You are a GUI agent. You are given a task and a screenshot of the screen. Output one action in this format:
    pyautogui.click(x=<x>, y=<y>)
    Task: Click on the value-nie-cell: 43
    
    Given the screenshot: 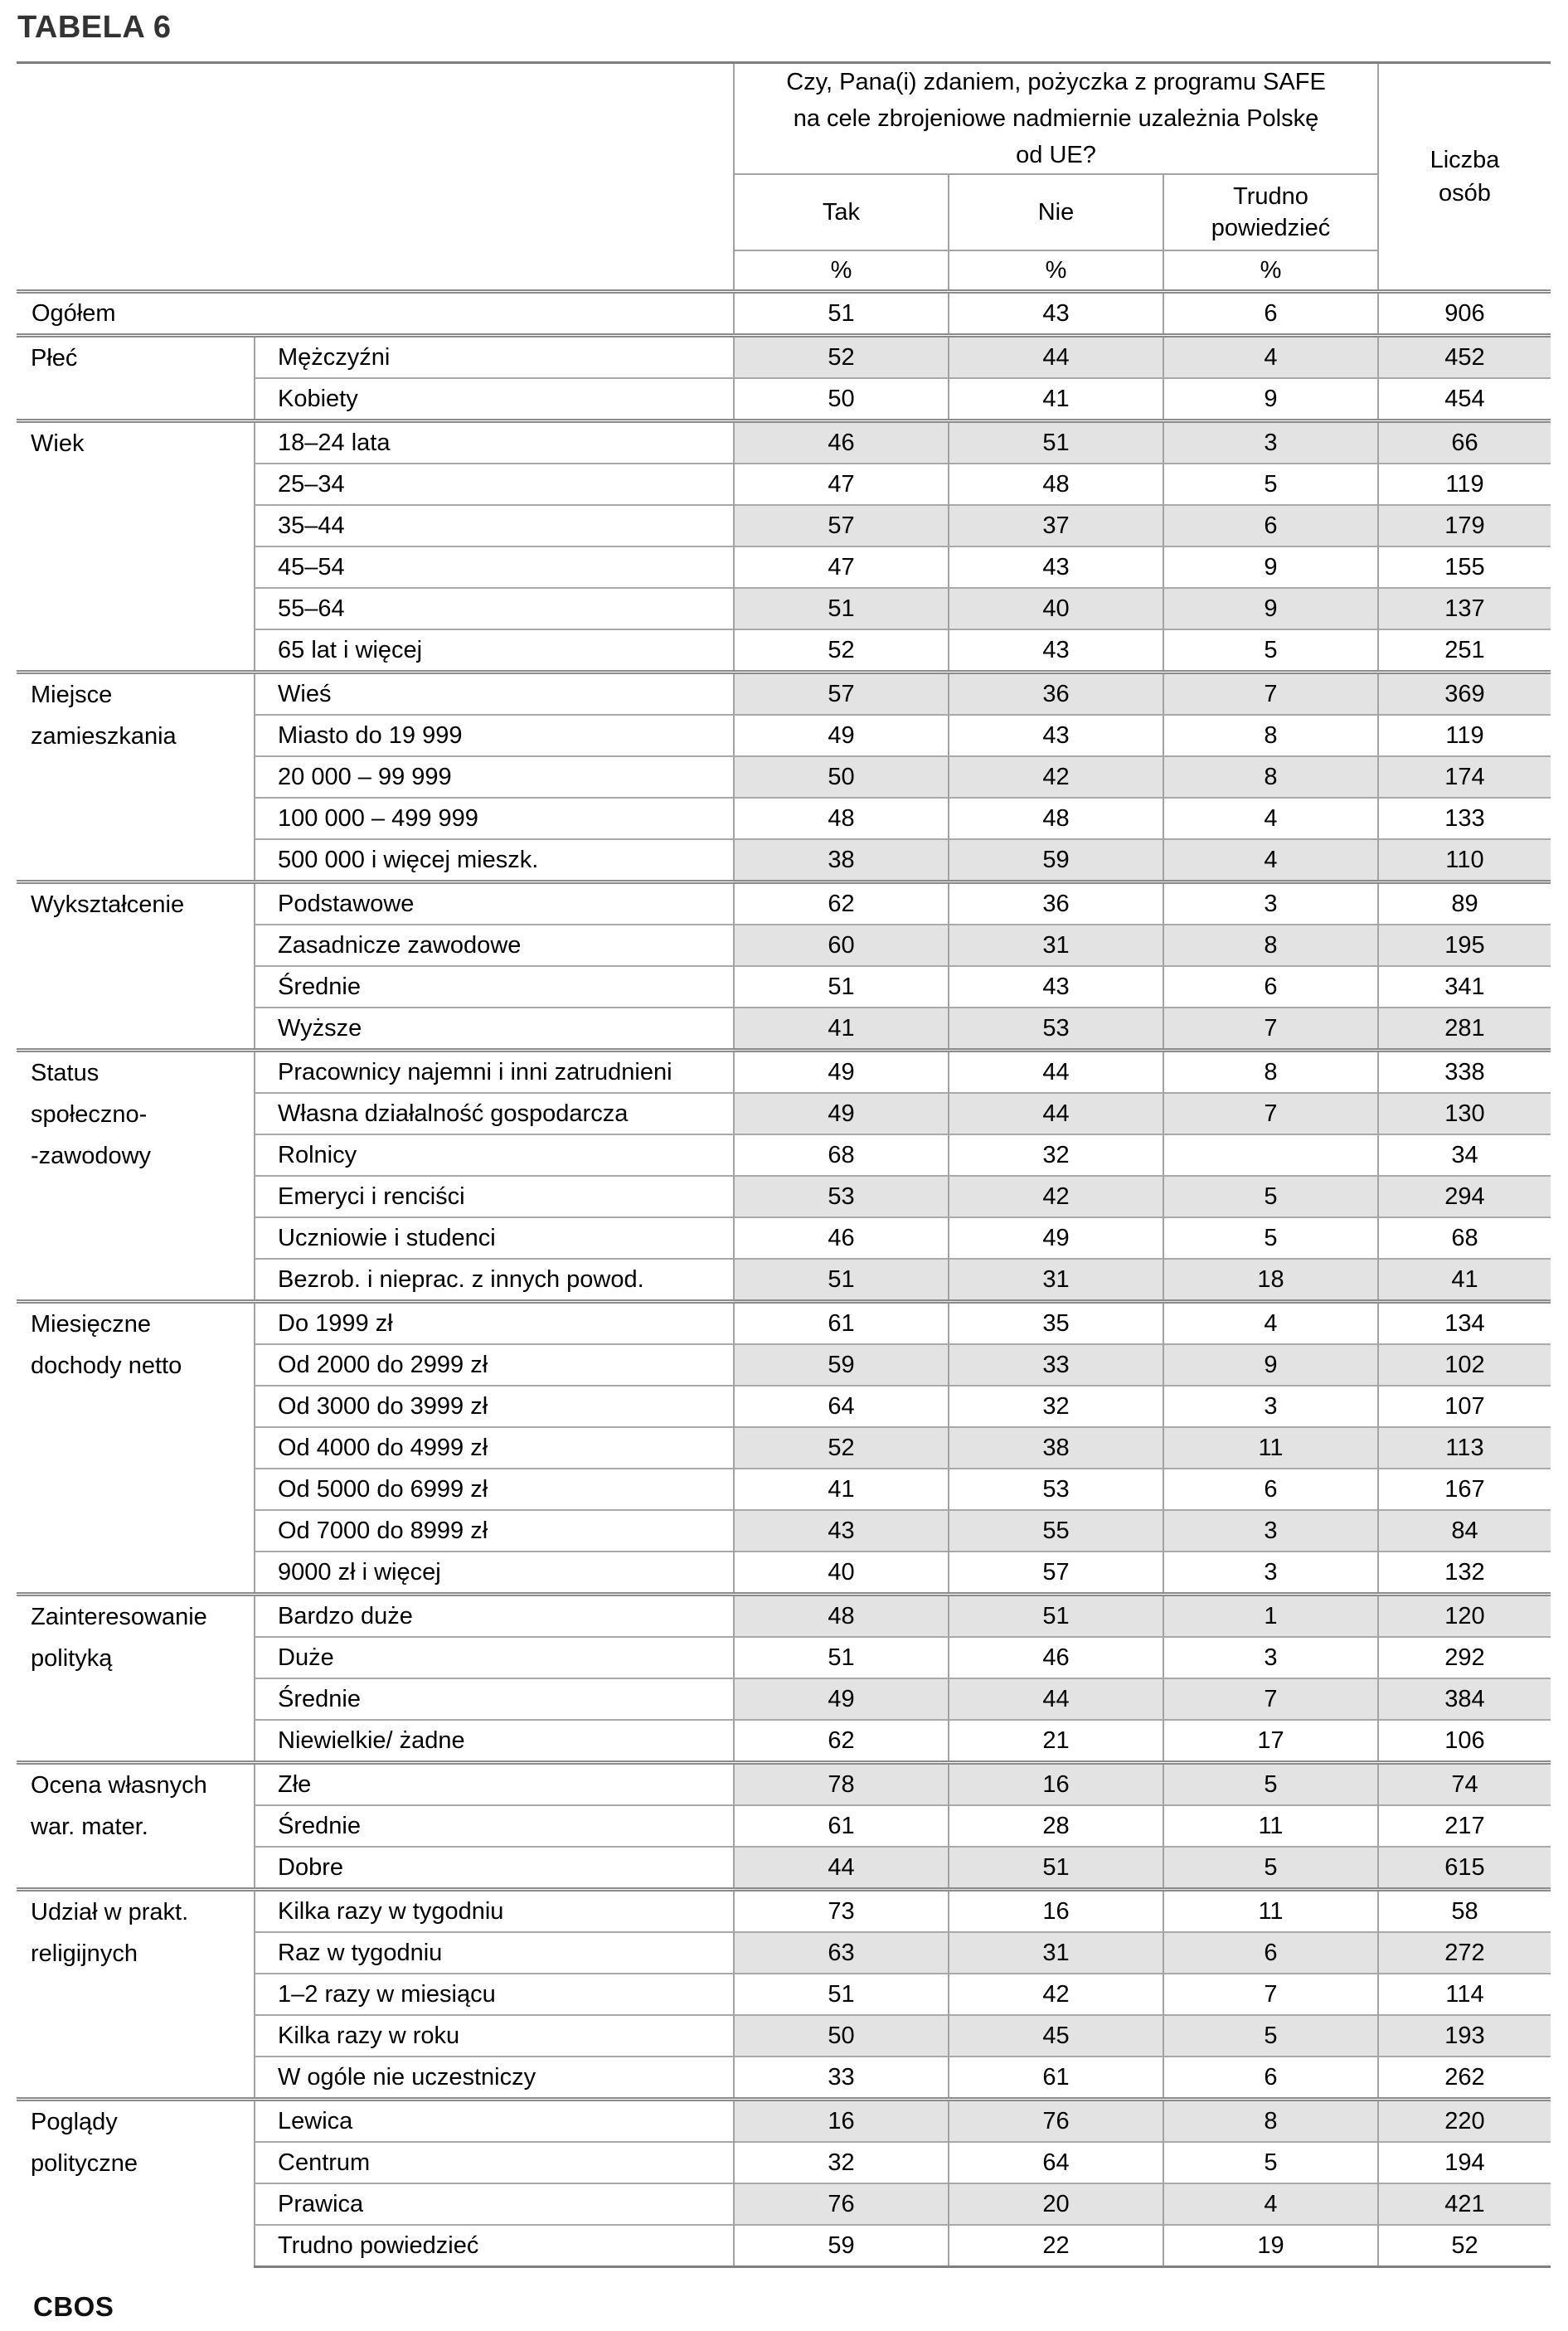 What is the action you would take?
    pyautogui.click(x=1056, y=735)
    